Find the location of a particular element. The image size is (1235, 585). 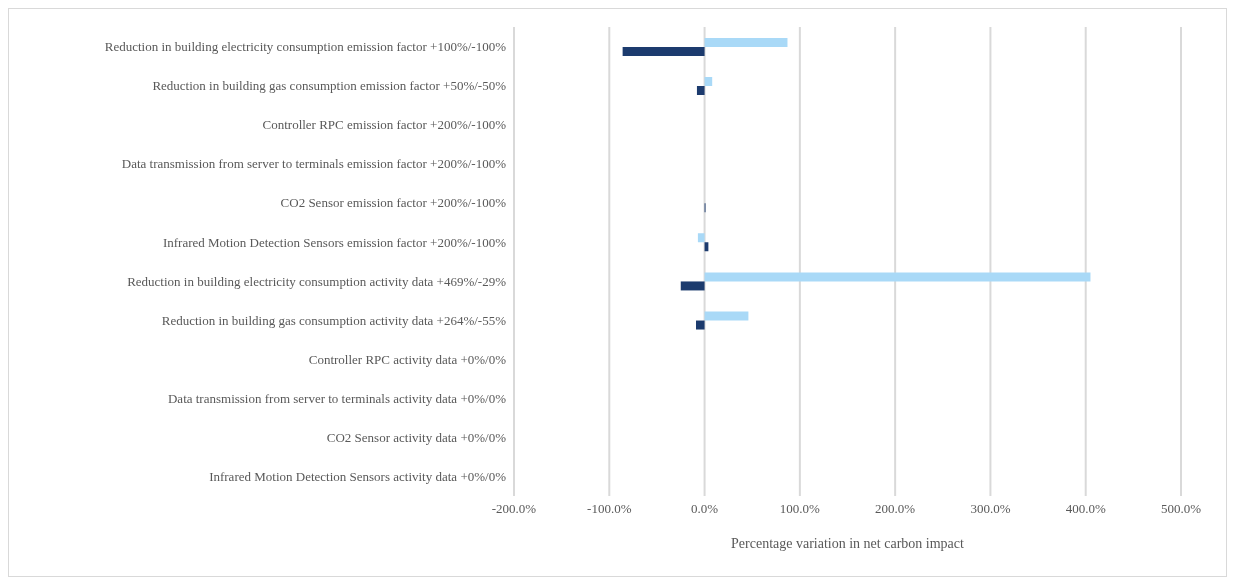

y-tick-label: Reduction in building gas consumption activity data +264%/-55% is located at coordinates (334, 320).